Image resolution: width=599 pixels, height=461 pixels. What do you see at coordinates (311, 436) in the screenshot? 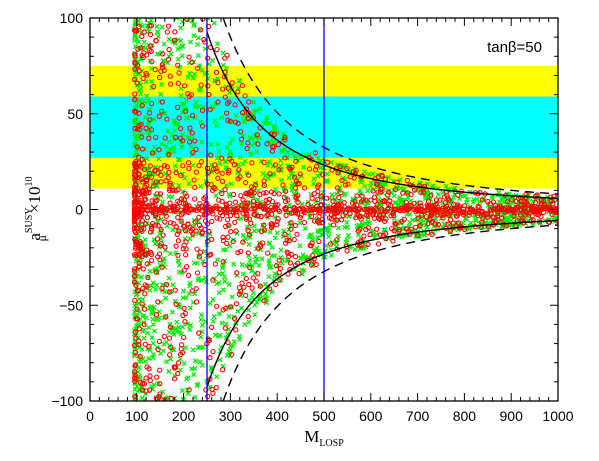
I see `x-axis-title-main: M` at bounding box center [311, 436].